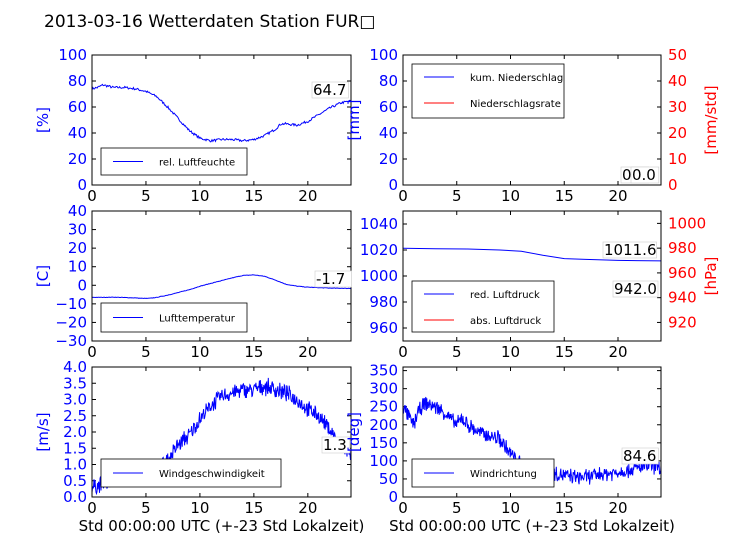 The image size is (736, 552). Describe the element at coordinates (75, 497) in the screenshot. I see `y-tick-label: 0.0` at that location.